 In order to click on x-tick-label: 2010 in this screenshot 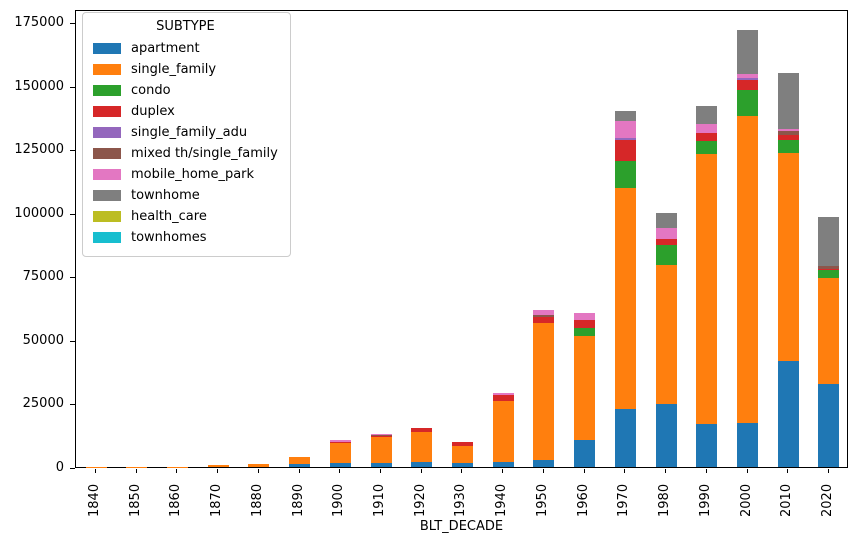, I will do `click(787, 500)`.